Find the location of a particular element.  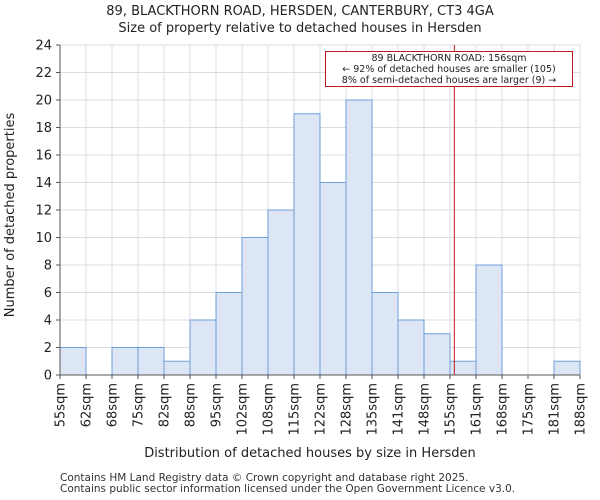

y-tick-label: 6 is located at coordinates (48, 293).